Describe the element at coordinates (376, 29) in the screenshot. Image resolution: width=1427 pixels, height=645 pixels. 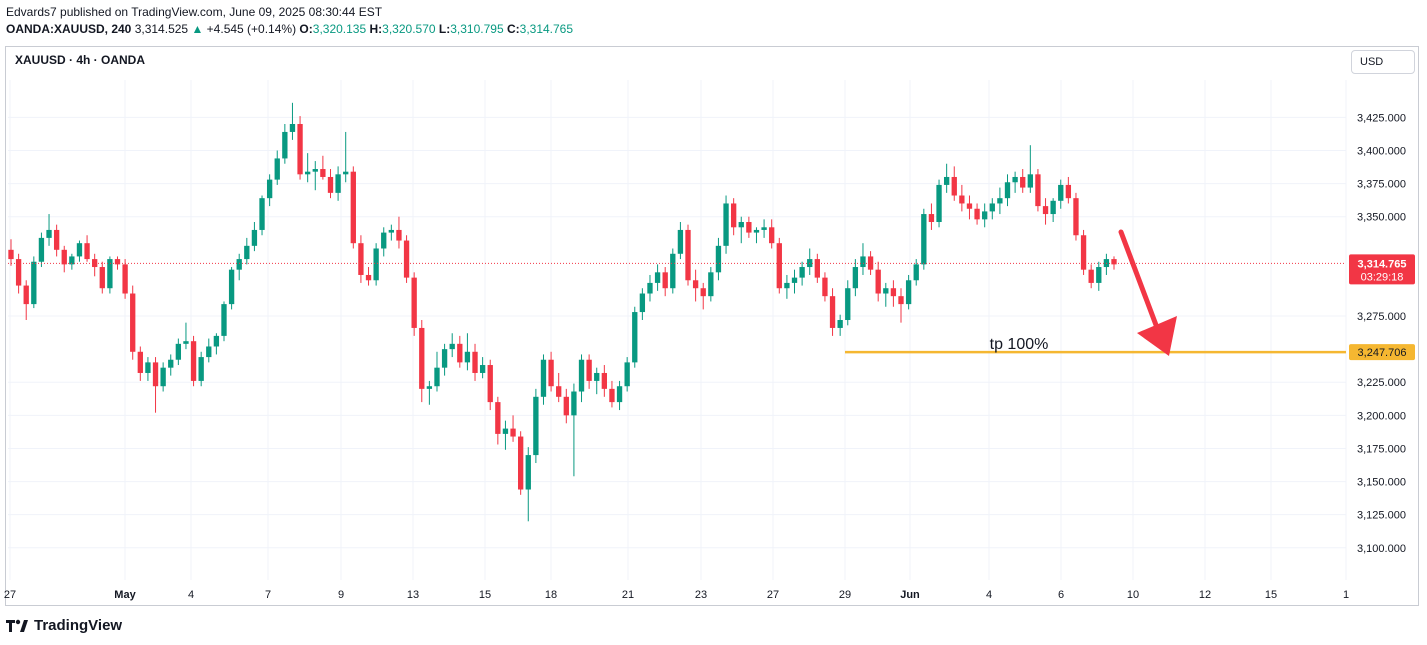
I see `high-label: H:` at that location.